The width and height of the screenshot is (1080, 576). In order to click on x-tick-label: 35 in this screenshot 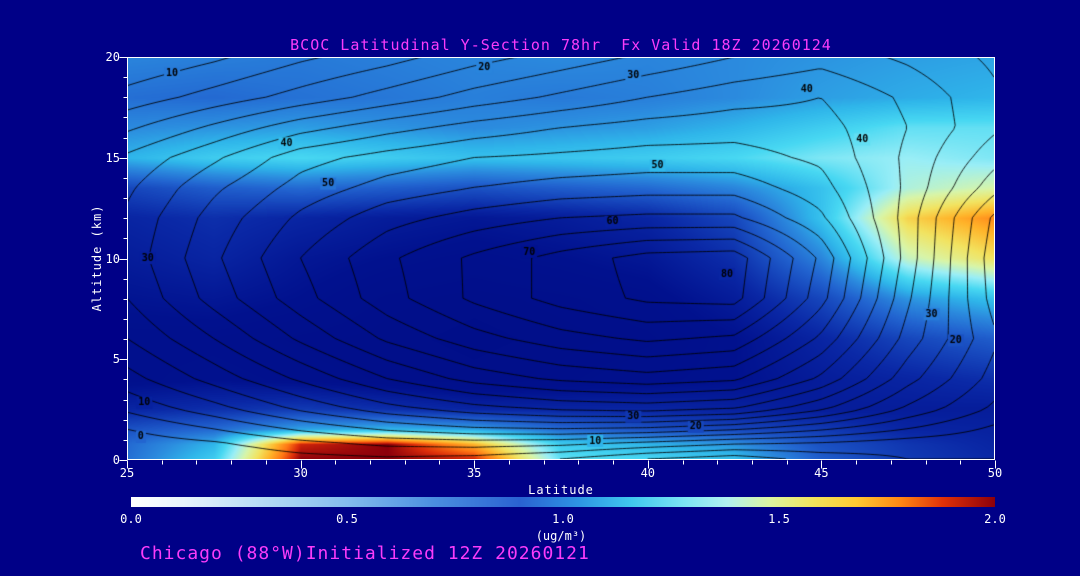, I will do `click(474, 473)`.